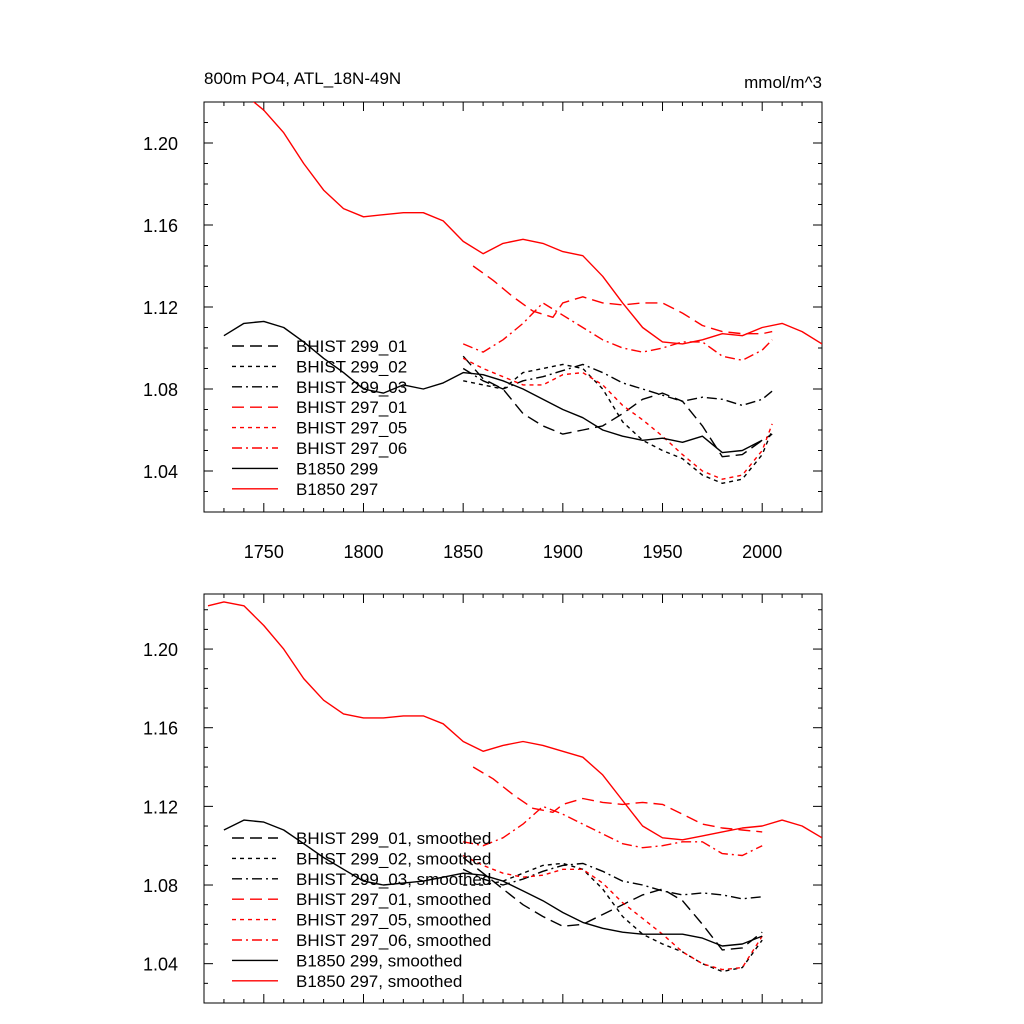 This screenshot has width=1024, height=1024. Describe the element at coordinates (393, 858) in the screenshot. I see `legend-label: BHIST 299_02, smoothed` at that location.